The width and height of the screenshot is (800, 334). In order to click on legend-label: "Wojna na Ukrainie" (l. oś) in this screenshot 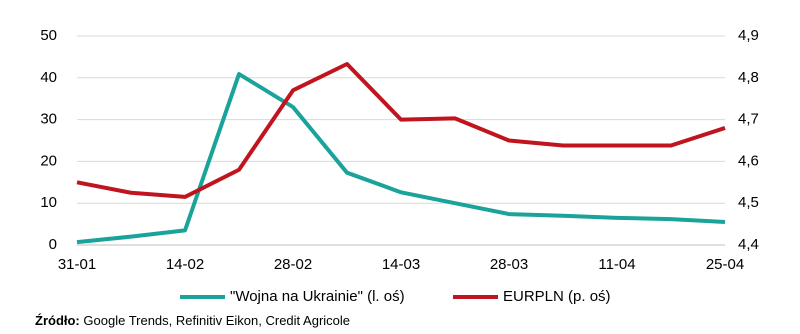, I will do `click(317, 296)`.